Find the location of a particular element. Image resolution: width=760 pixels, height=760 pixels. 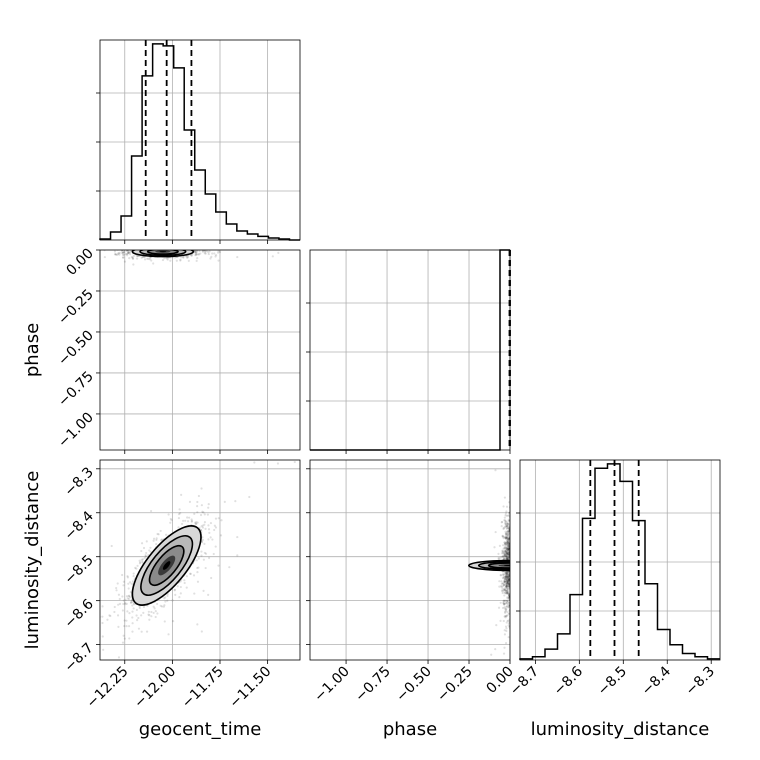

y-tick-label: −0.25 is located at coordinates (76, 307).